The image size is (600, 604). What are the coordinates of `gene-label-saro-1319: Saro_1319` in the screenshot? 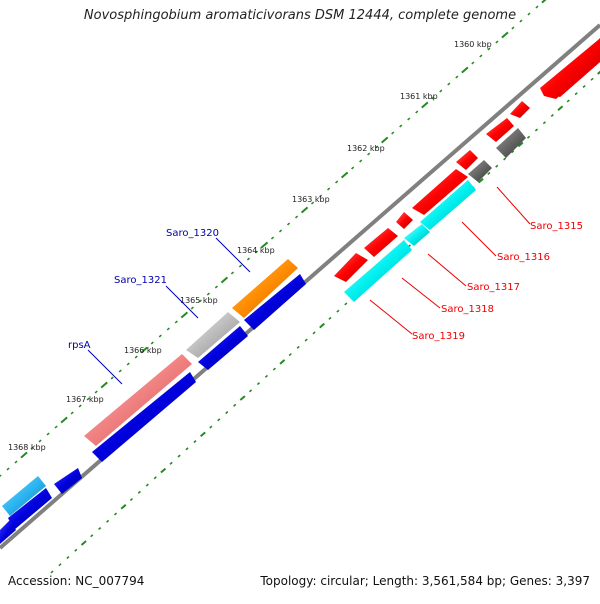 It's located at (438, 336).